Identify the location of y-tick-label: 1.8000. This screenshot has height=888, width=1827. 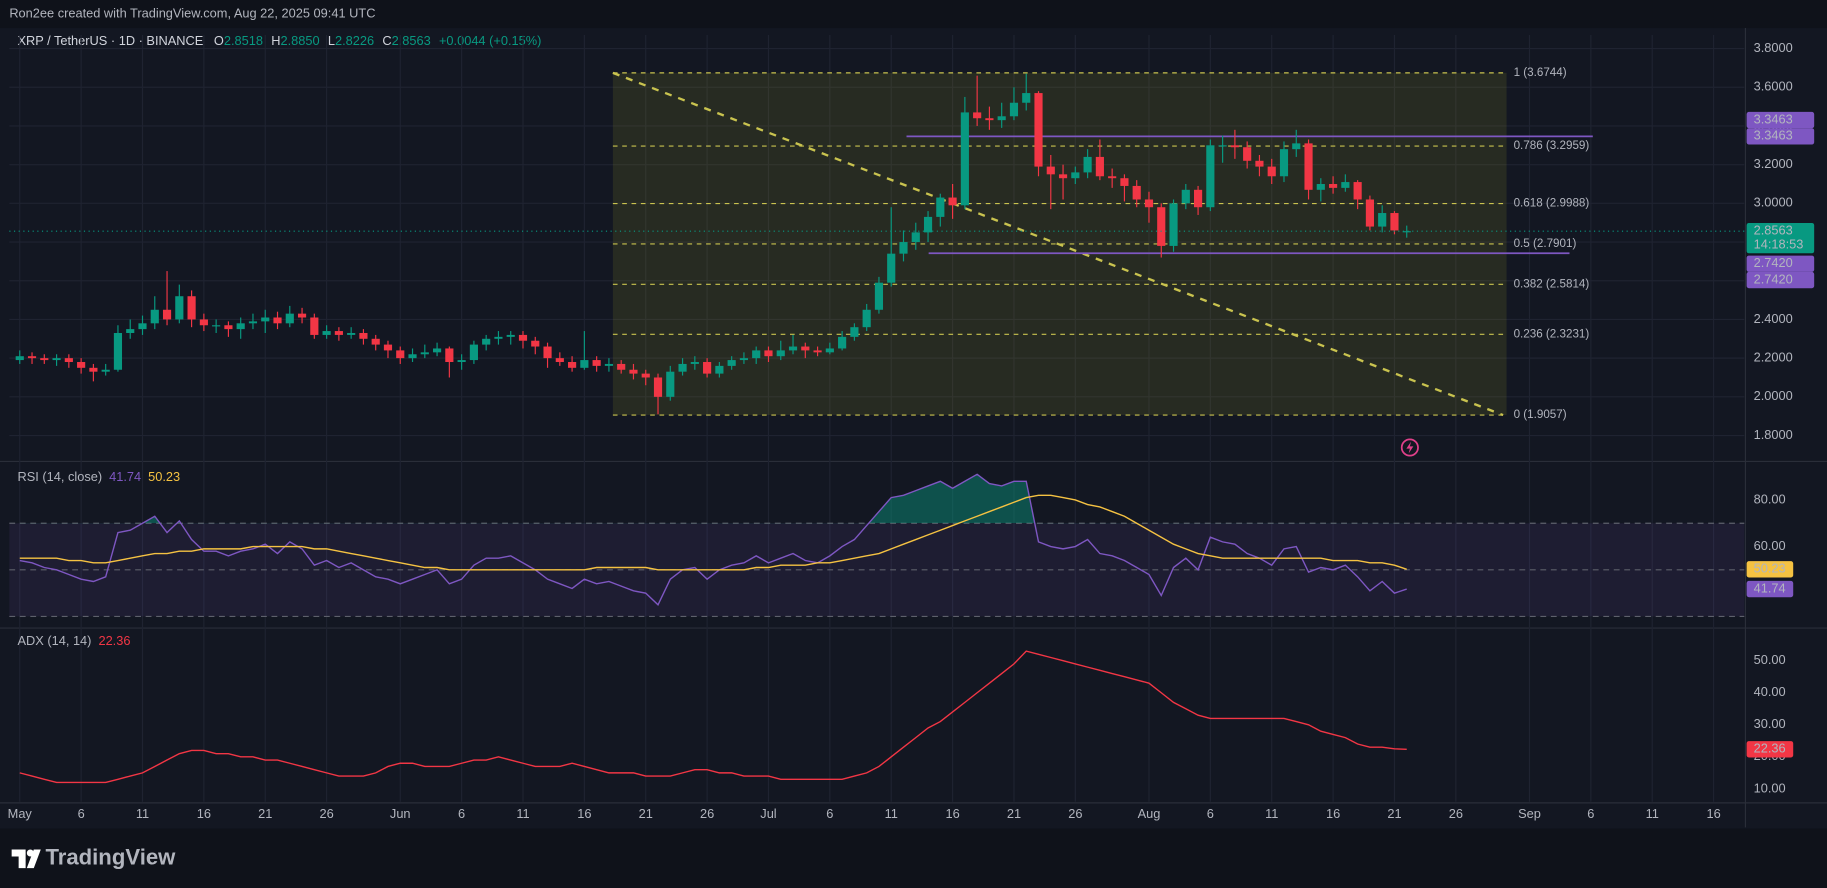
(1773, 434).